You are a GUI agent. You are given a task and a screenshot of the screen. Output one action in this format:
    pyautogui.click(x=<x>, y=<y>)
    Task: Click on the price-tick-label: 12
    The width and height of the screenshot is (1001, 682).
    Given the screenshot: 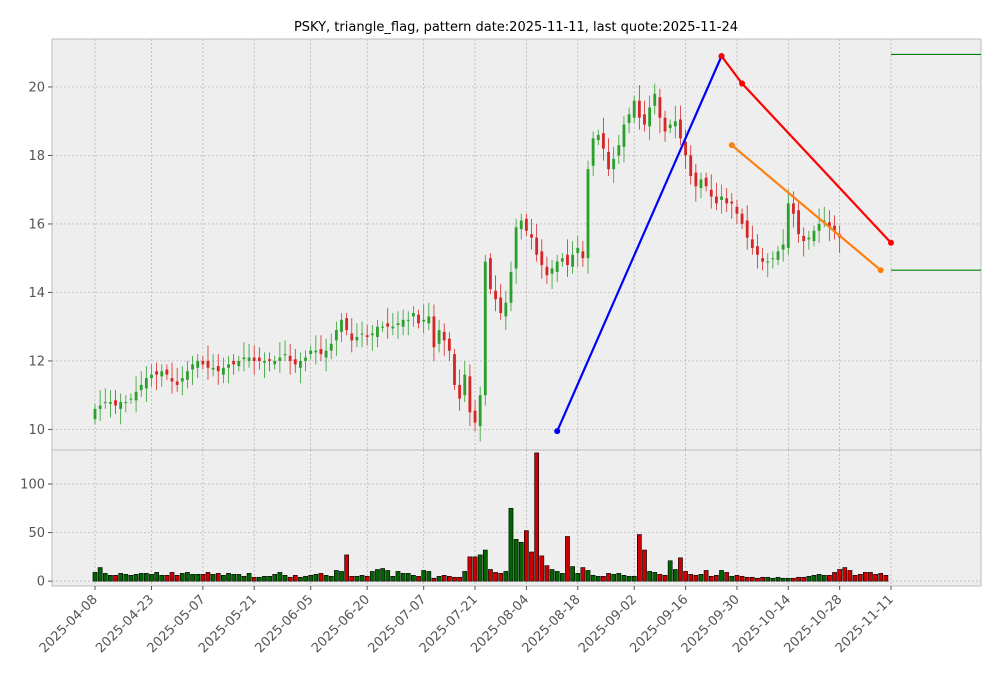 What is the action you would take?
    pyautogui.click(x=36, y=361)
    